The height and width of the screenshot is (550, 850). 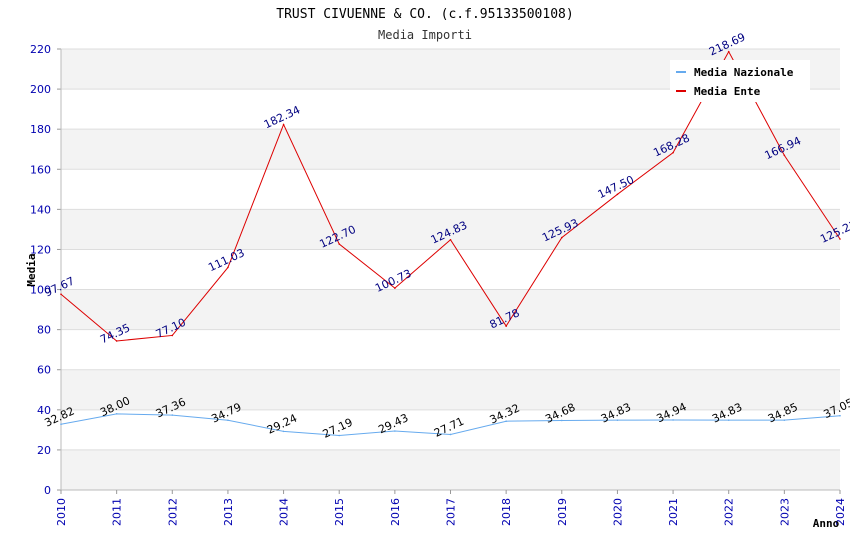 What do you see at coordinates (784, 512) in the screenshot?
I see `x-tick-label: 2023` at bounding box center [784, 512].